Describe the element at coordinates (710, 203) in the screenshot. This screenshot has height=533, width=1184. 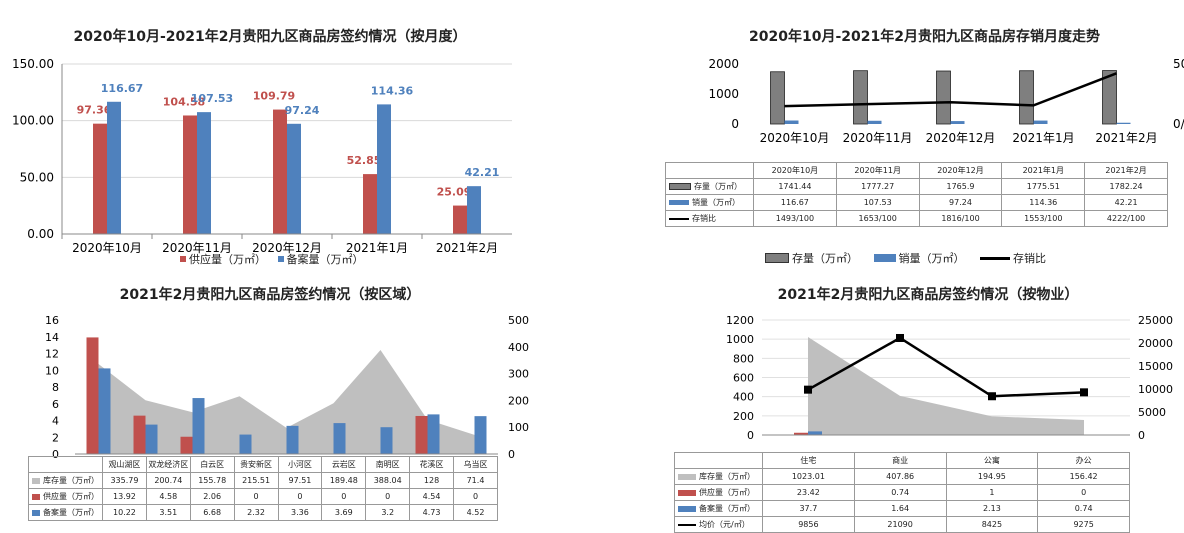
I see `table-row-label: 销量（万㎡）` at that location.